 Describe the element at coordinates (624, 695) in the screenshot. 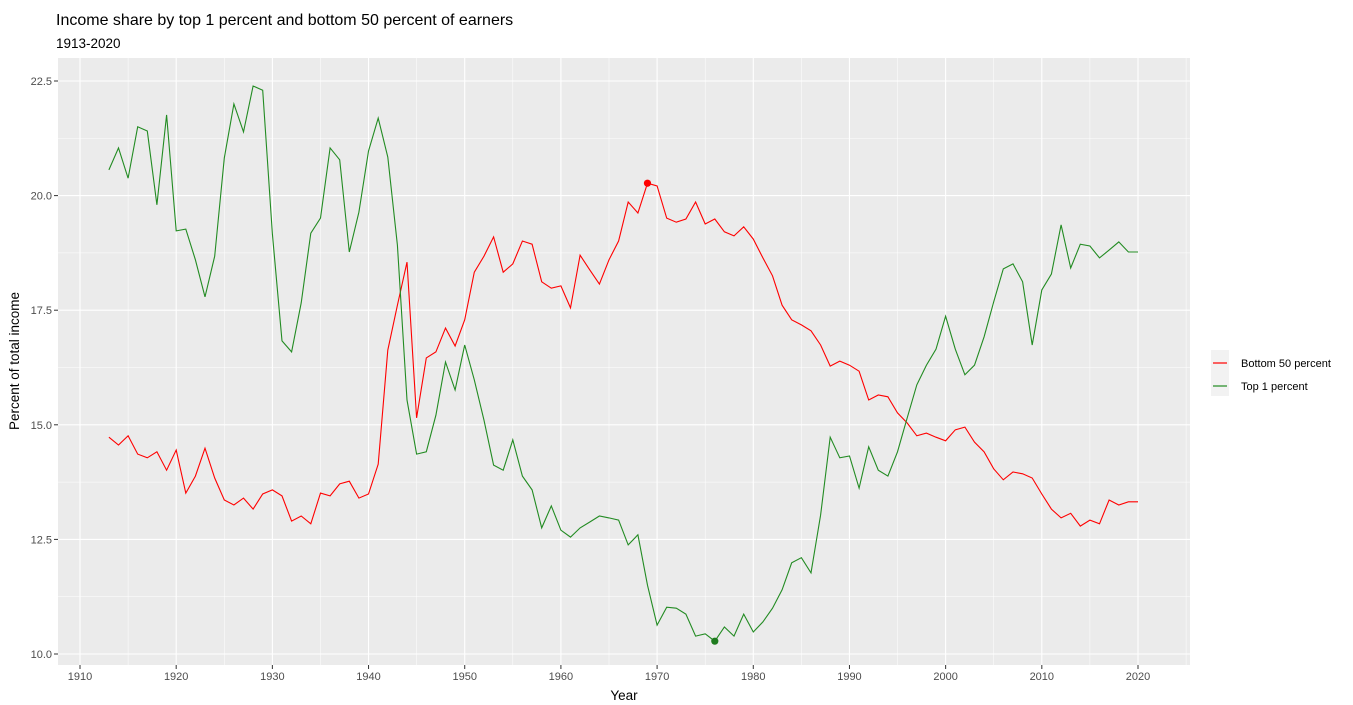

I see `x-axis-label: Year` at that location.